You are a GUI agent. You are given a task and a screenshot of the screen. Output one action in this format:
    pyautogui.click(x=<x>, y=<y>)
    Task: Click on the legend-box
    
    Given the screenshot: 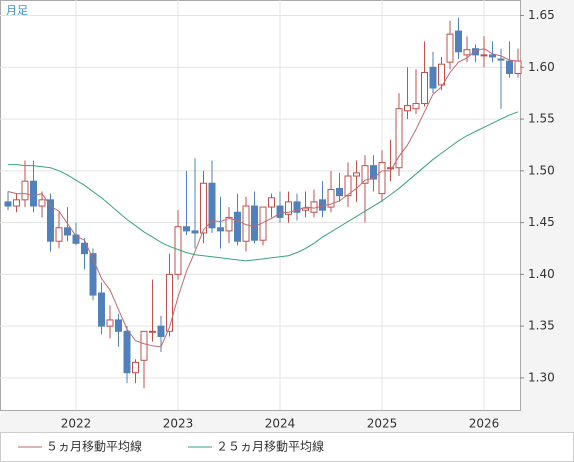 What is the action you would take?
    pyautogui.click(x=287, y=447)
    